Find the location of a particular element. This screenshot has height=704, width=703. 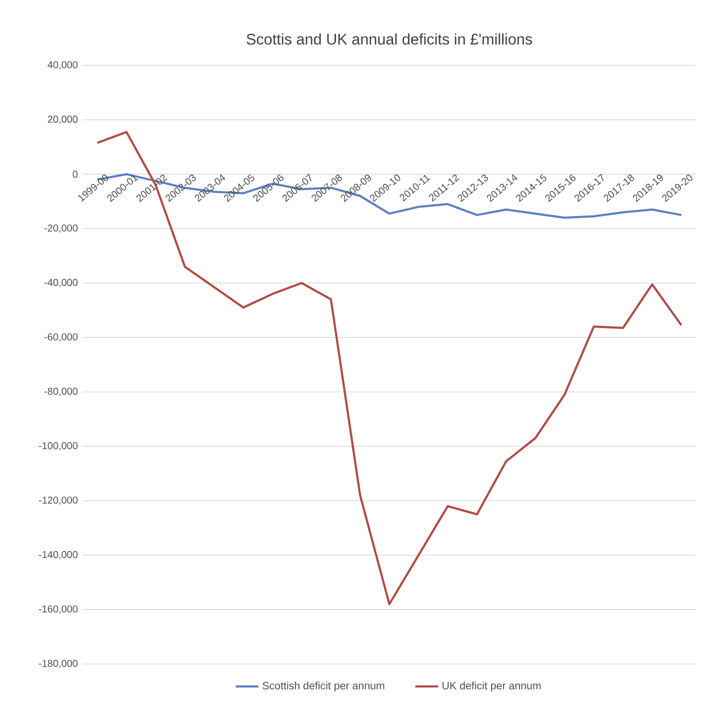

y-tick-label: -40,000 is located at coordinates (61, 283).